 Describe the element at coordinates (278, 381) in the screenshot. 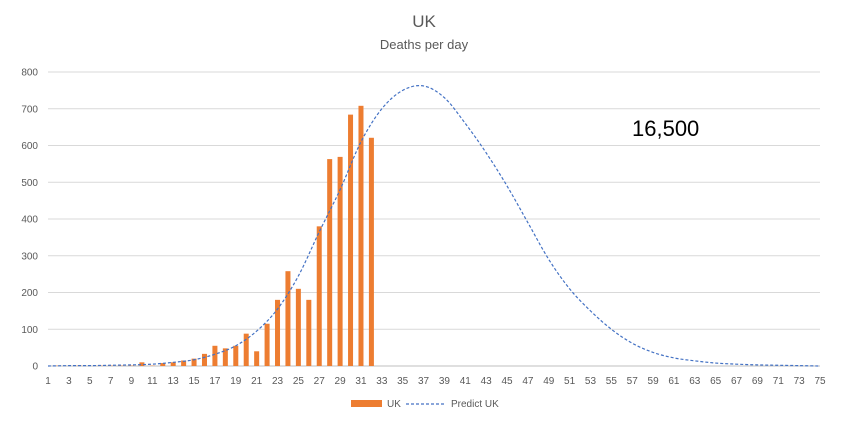

I see `x-tick-label: 23` at that location.